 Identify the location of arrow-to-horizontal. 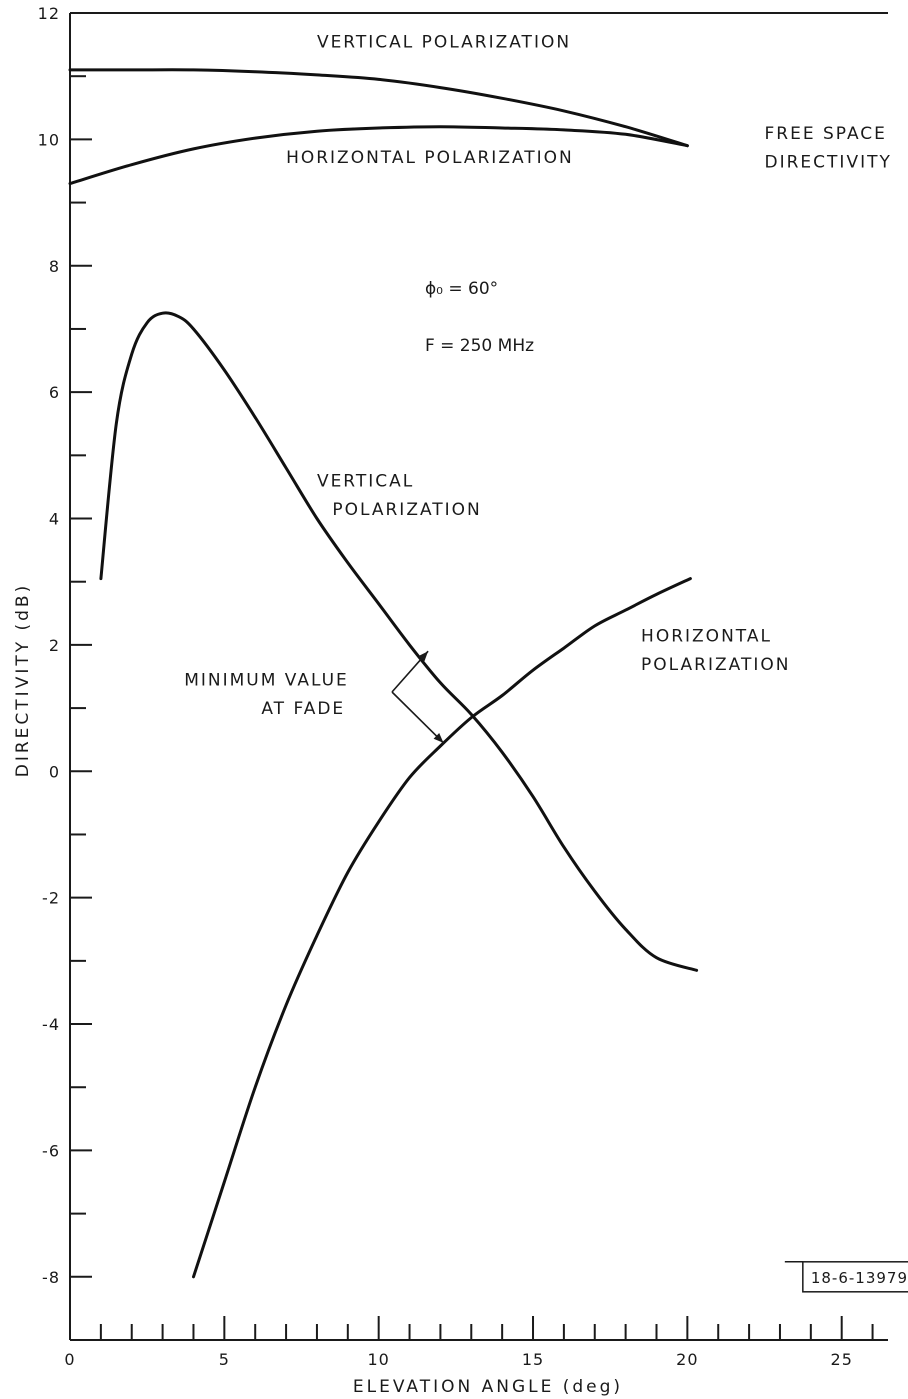
(418, 717).